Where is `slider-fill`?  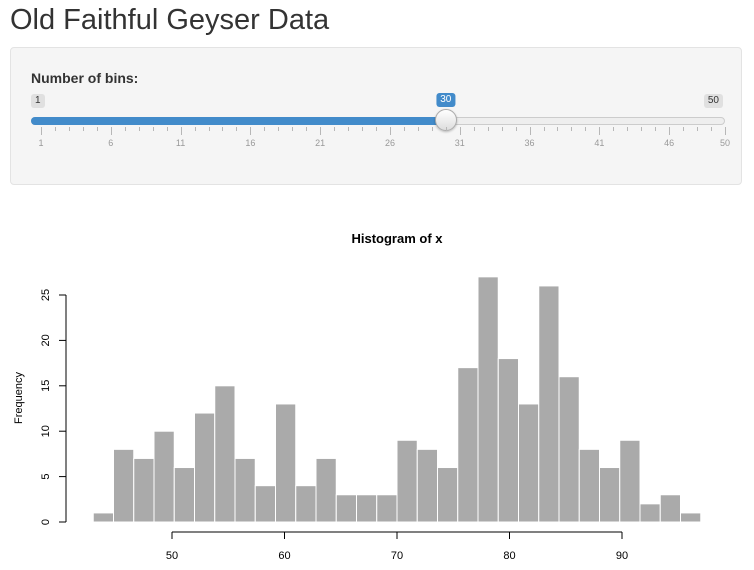 slider-fill is located at coordinates (238, 121).